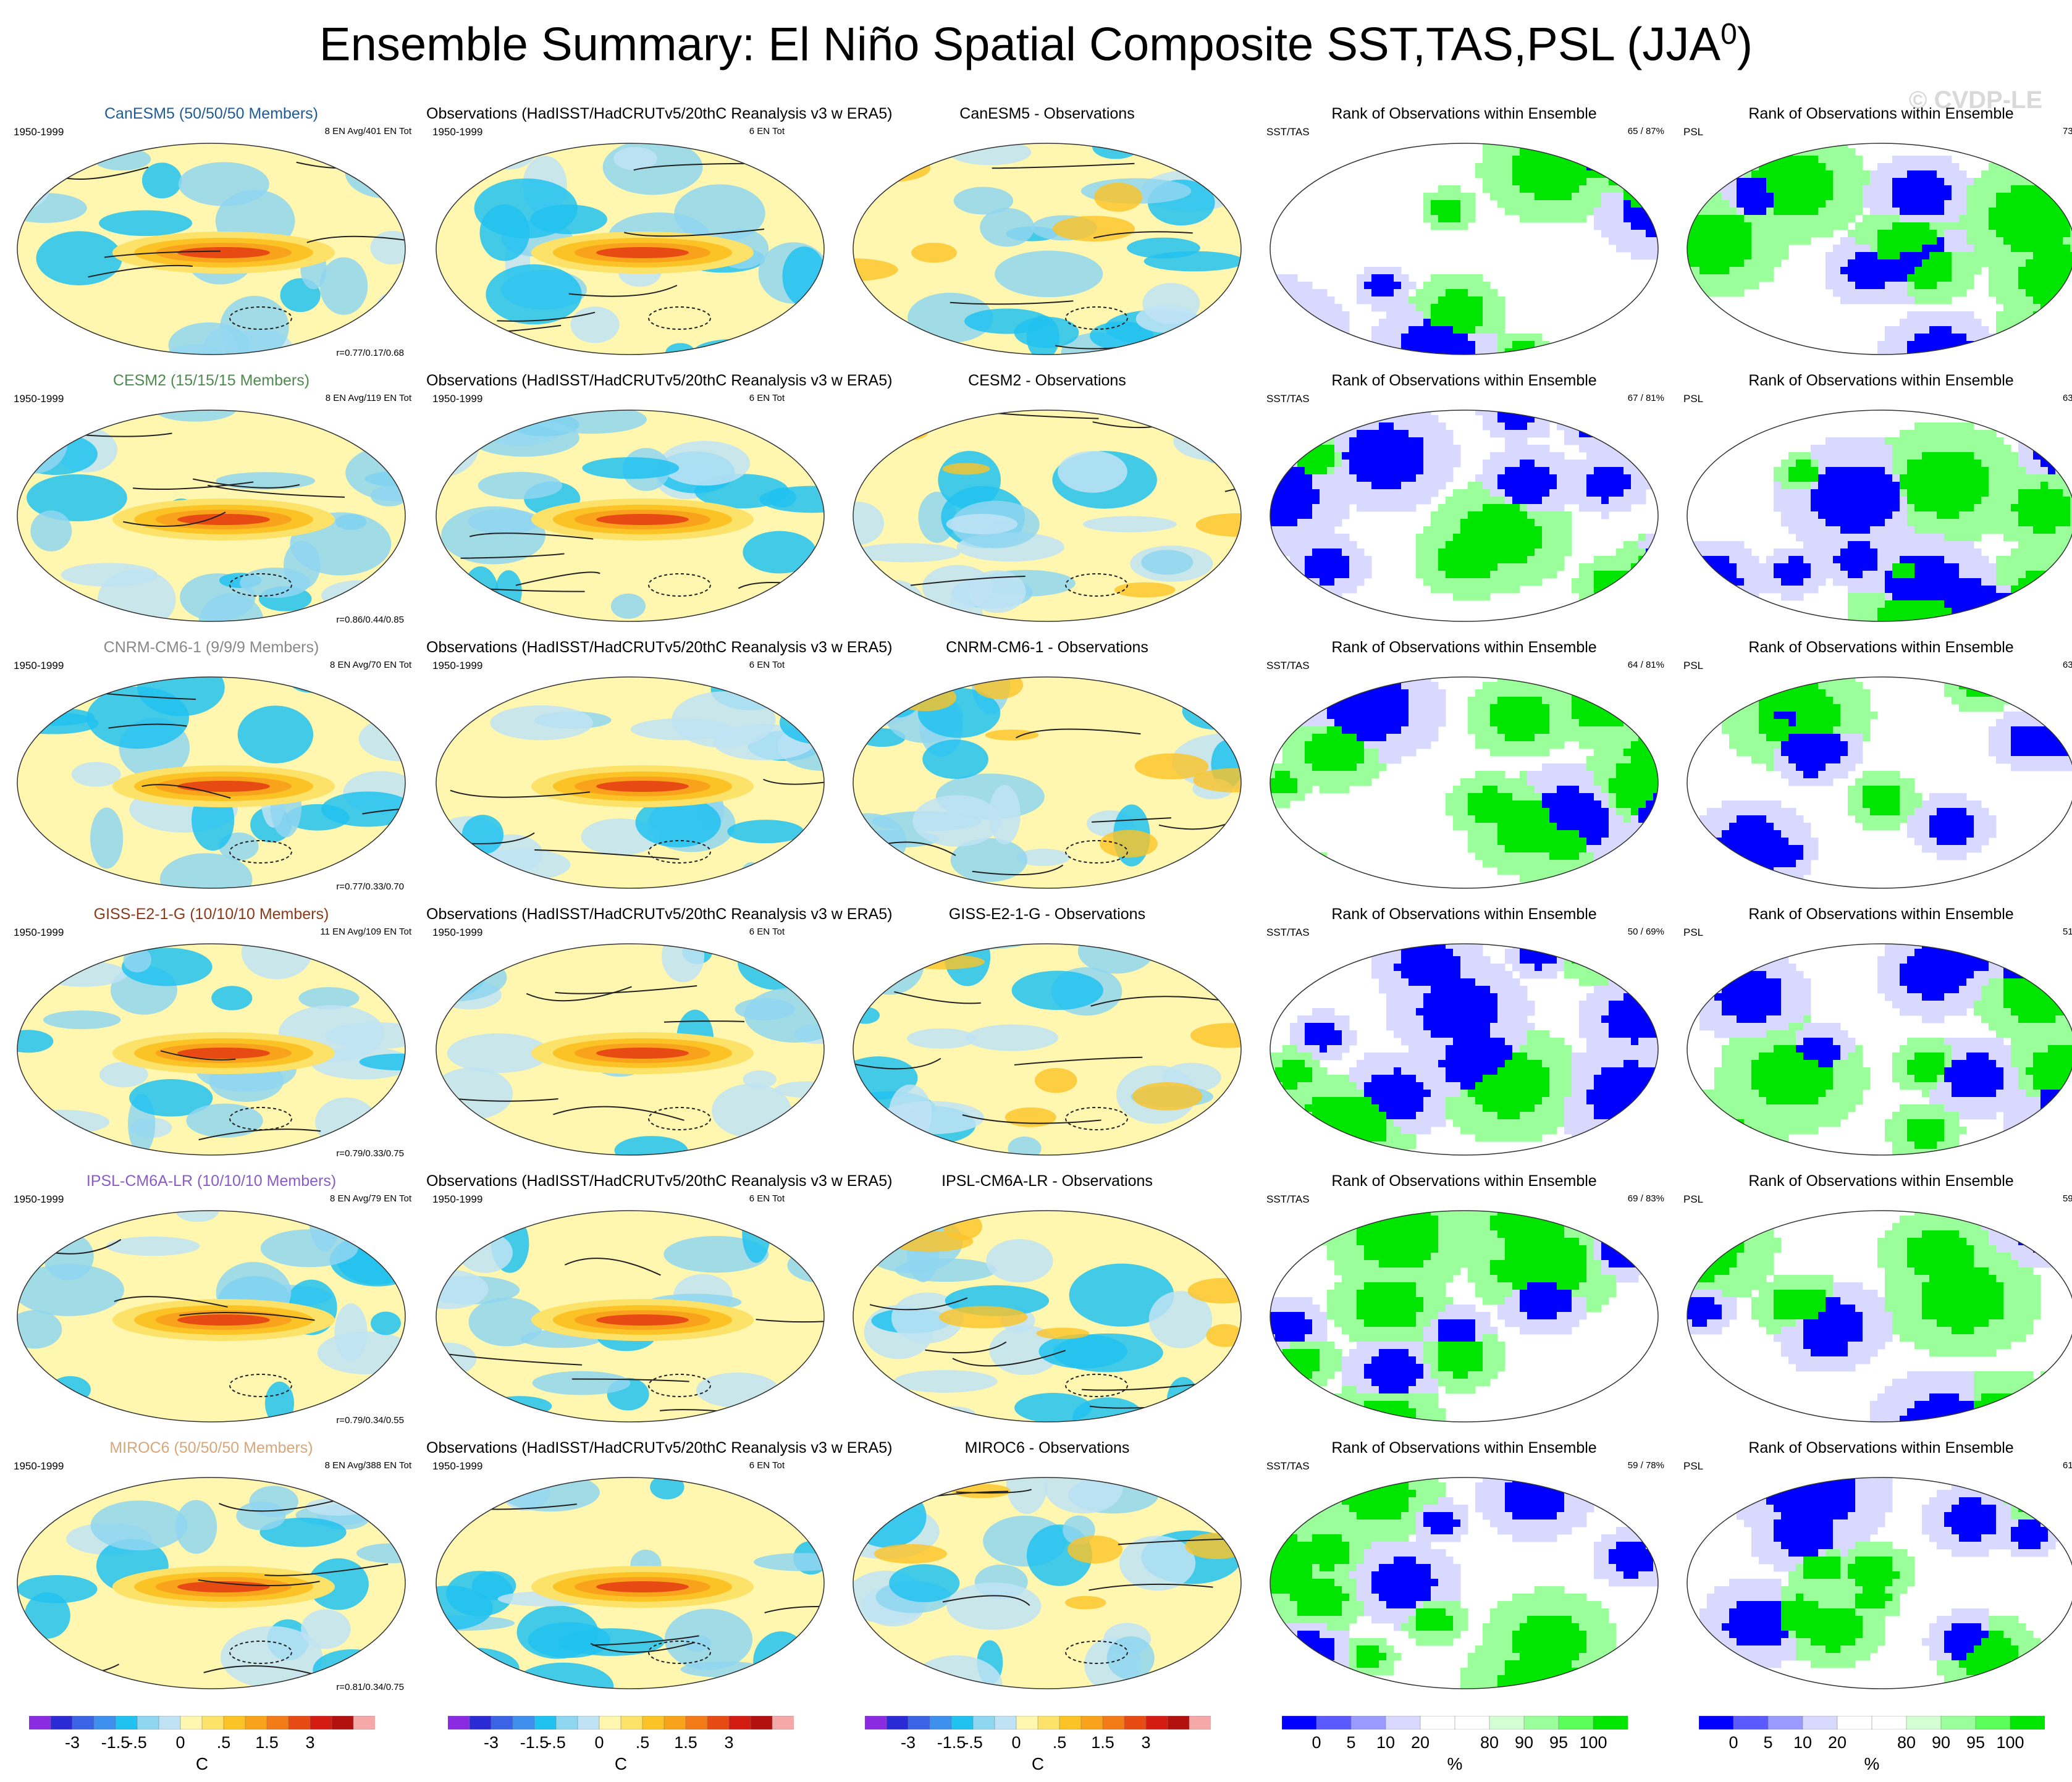 The width and height of the screenshot is (2072, 1782). I want to click on rank-percent-label: 61%, so click(2067, 1465).